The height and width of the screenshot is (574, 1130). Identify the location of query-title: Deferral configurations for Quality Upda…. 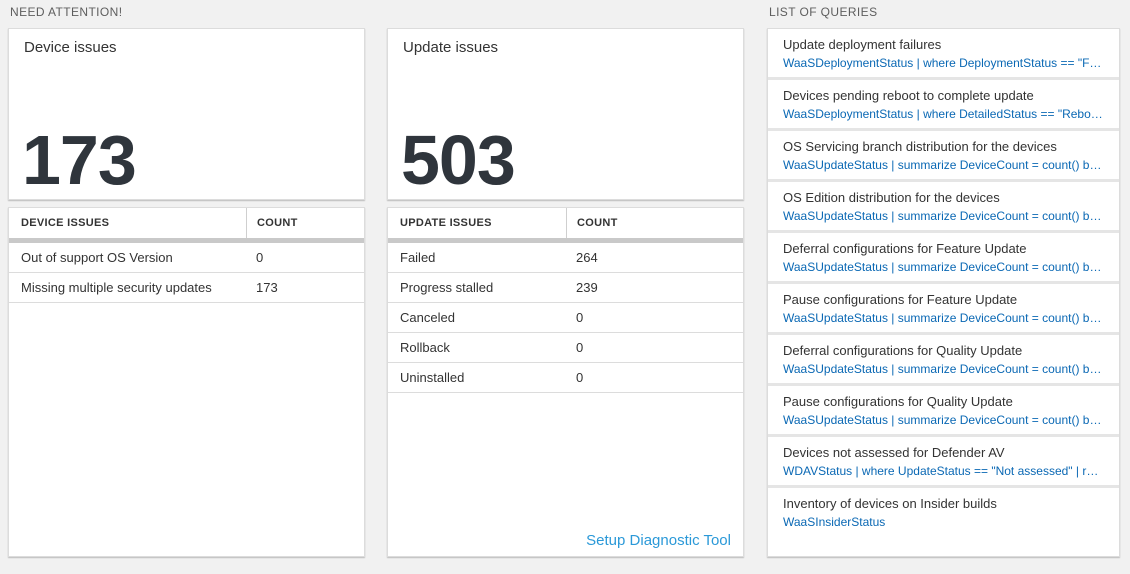
(903, 350).